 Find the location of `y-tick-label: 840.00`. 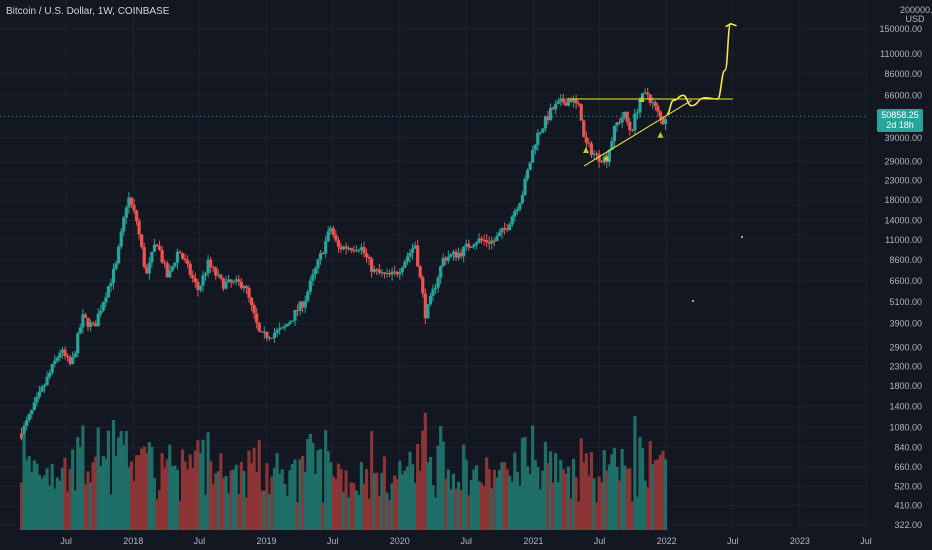

y-tick-label: 840.00 is located at coordinates (908, 448).